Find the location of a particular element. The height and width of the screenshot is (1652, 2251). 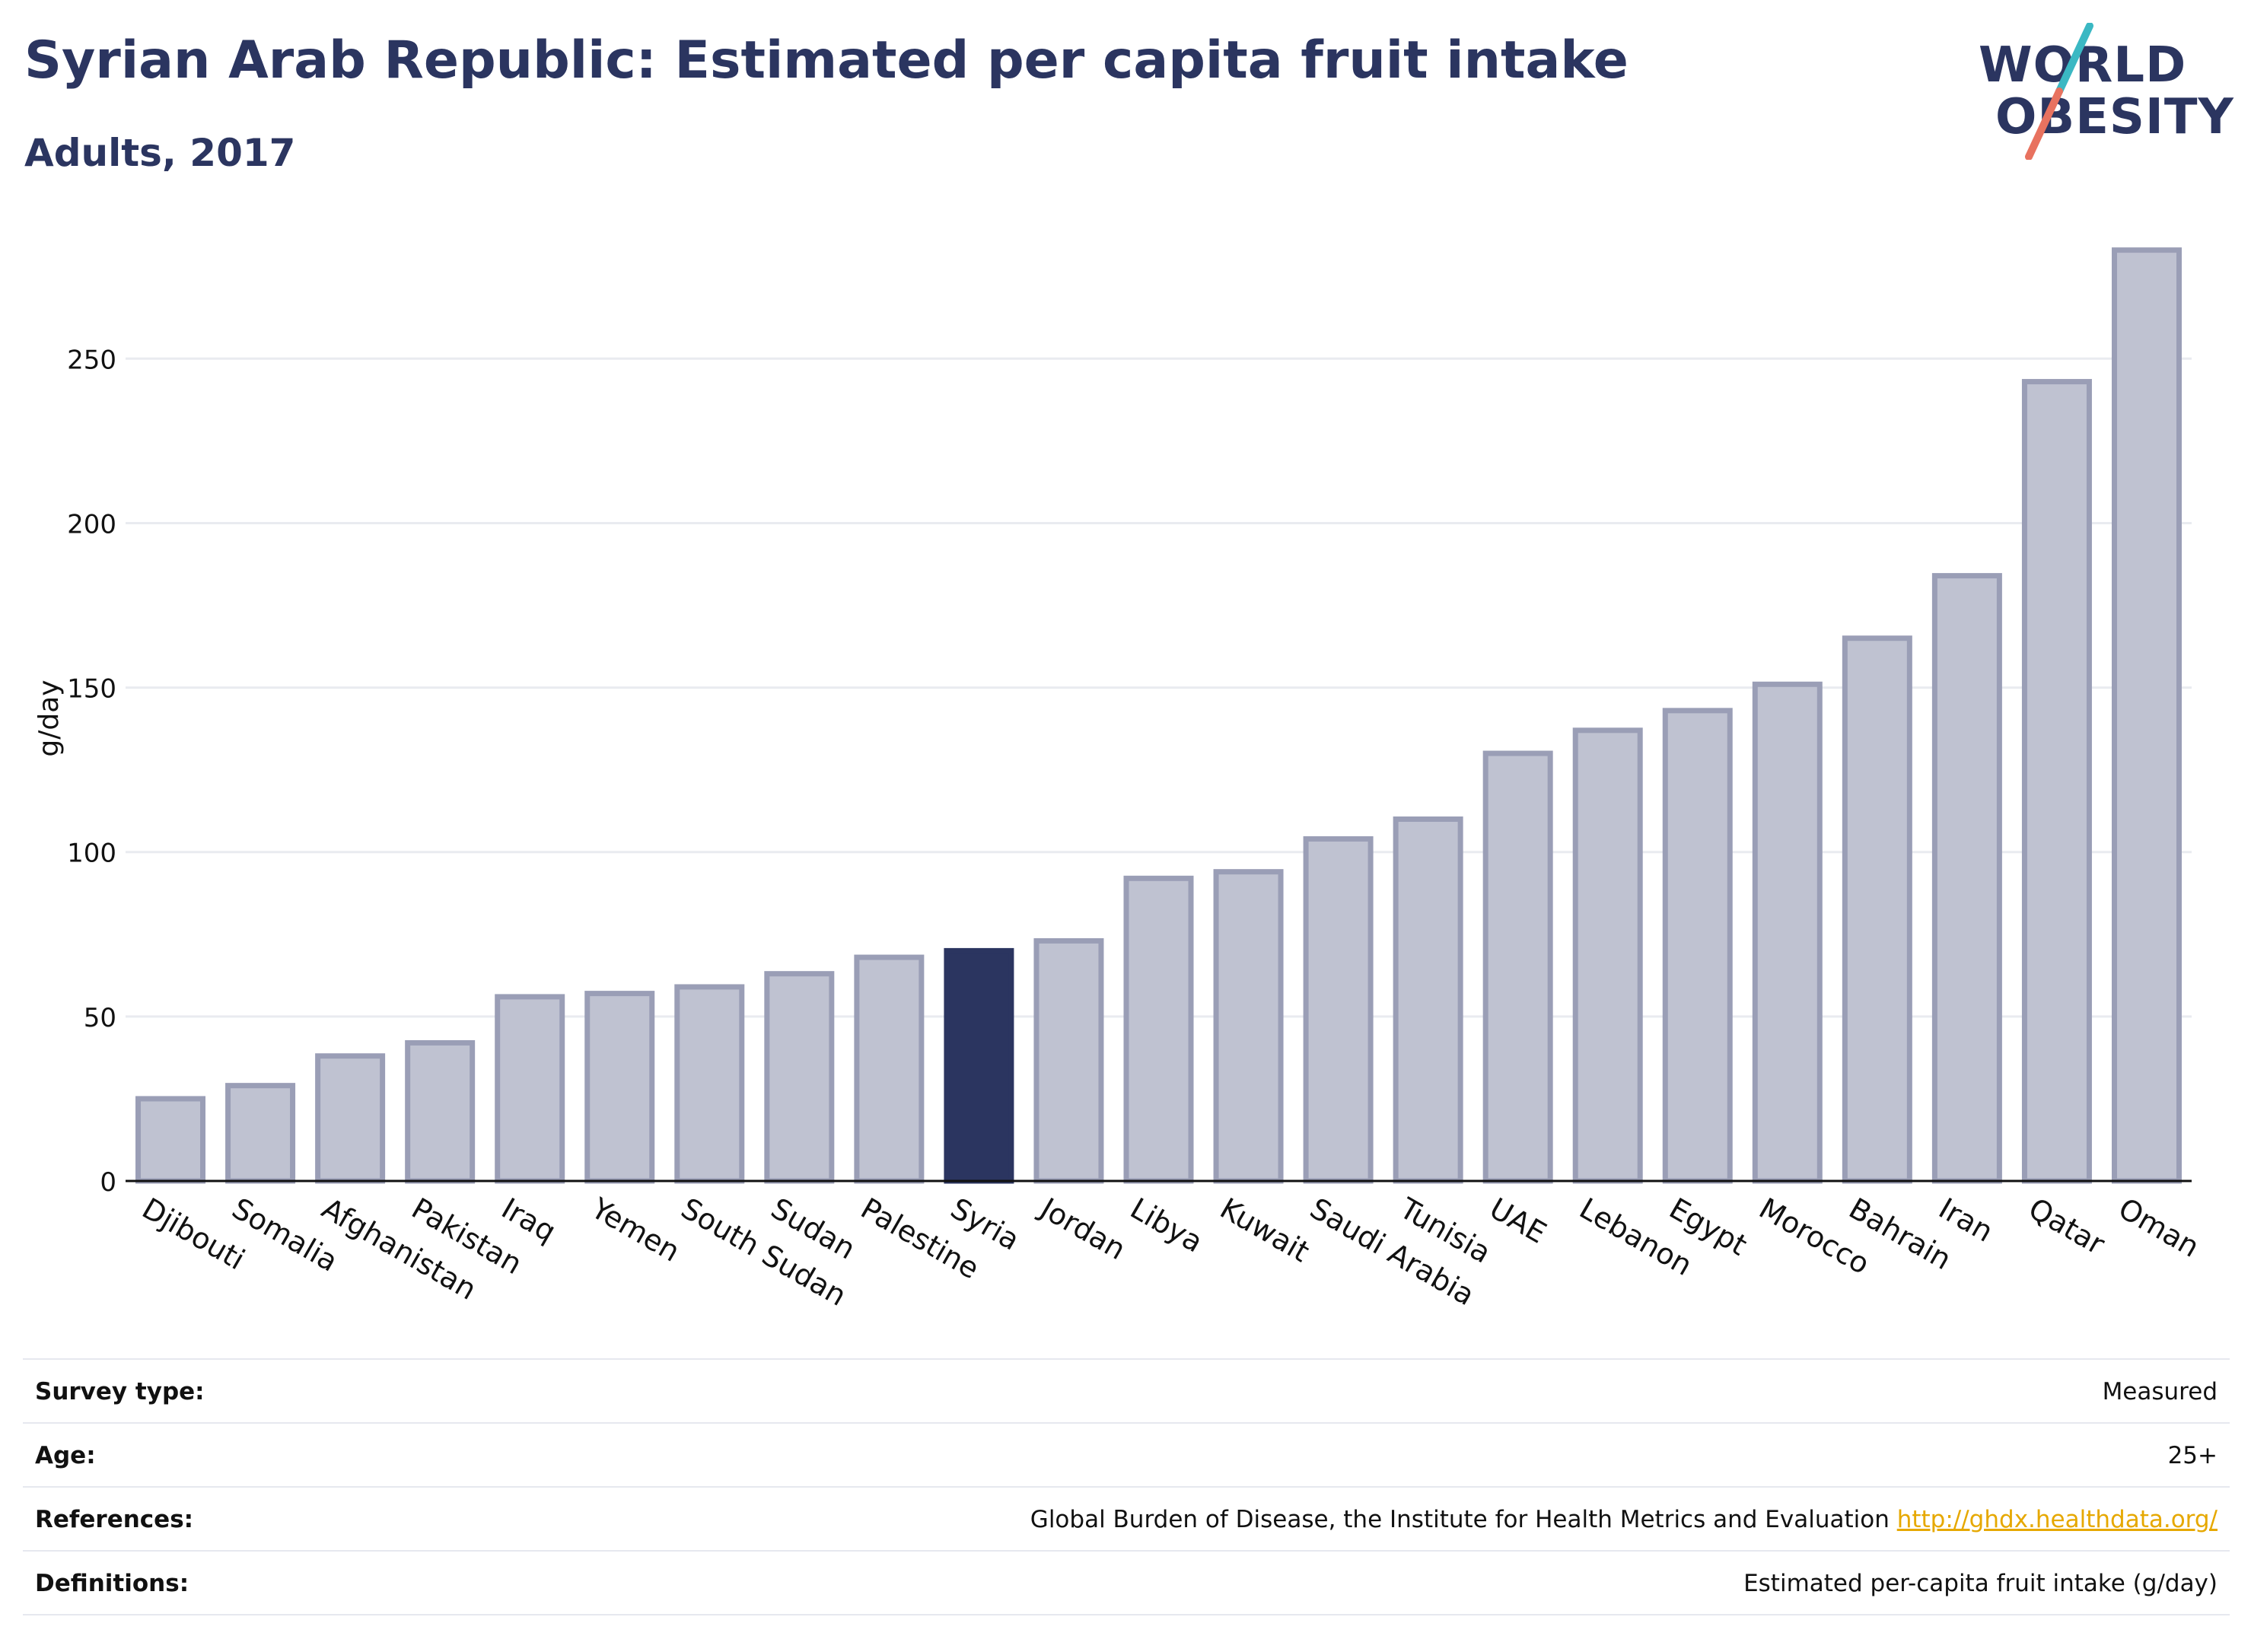

meta-label: Definitions: is located at coordinates (112, 1583).